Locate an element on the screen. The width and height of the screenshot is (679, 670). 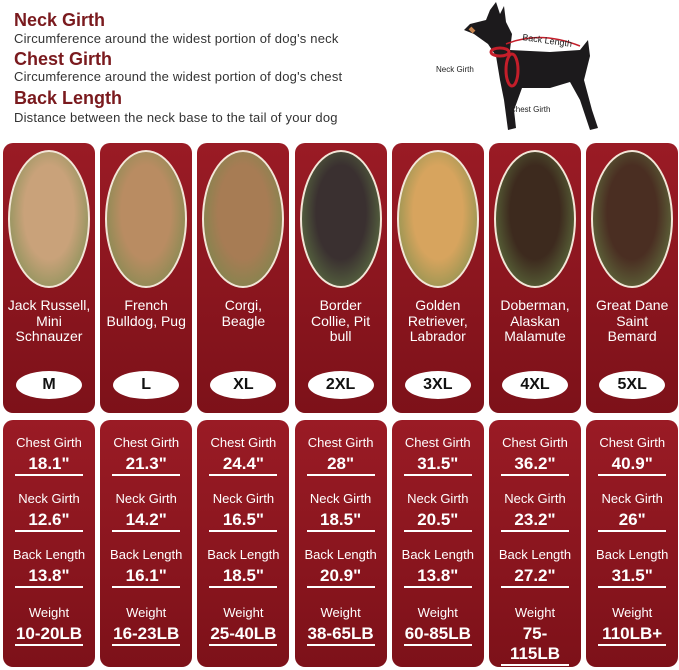
size-label: 2XL is located at coordinates (340, 385).